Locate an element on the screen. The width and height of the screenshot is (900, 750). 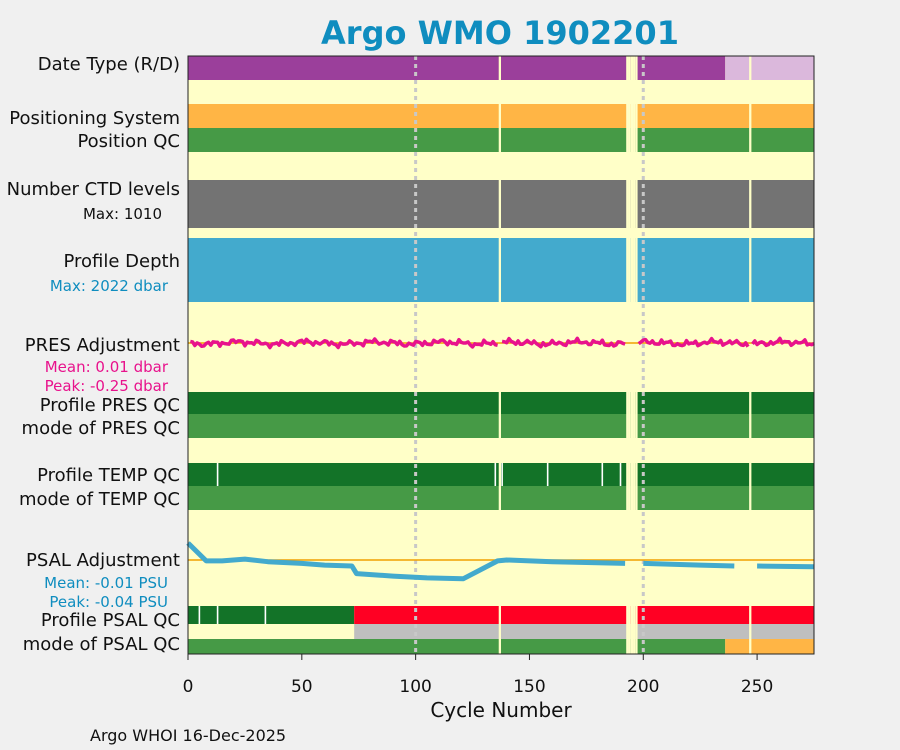
profile-psal-qc-good-bar is located at coordinates (271, 615).